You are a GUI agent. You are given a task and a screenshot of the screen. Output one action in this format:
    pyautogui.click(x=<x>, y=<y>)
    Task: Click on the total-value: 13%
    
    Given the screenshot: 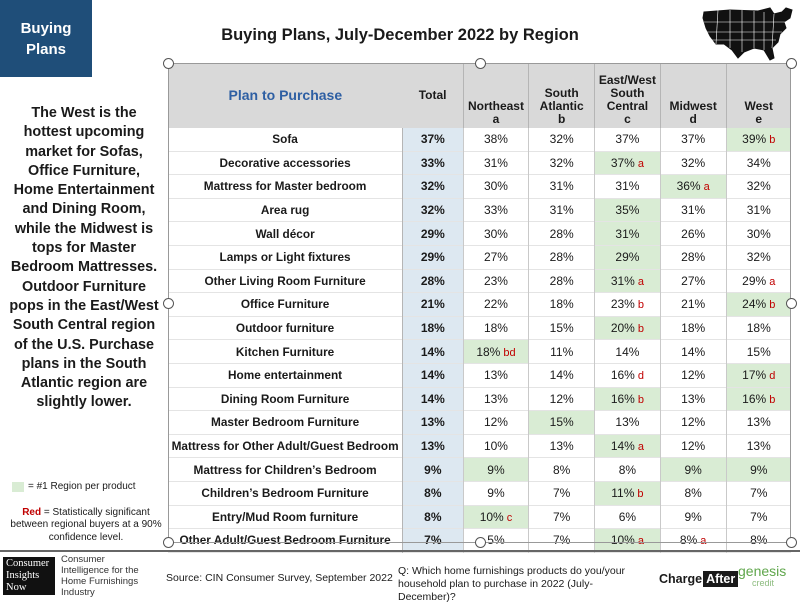 What is the action you would take?
    pyautogui.click(x=433, y=422)
    